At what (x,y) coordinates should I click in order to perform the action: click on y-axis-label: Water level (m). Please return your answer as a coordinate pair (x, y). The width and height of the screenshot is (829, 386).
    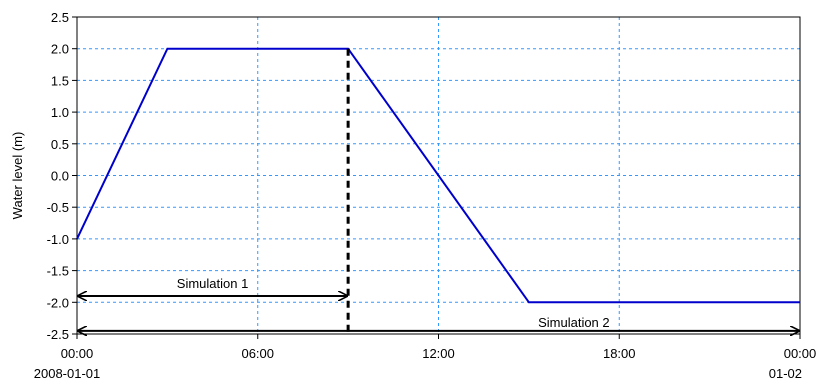
    Looking at the image, I should click on (17, 176).